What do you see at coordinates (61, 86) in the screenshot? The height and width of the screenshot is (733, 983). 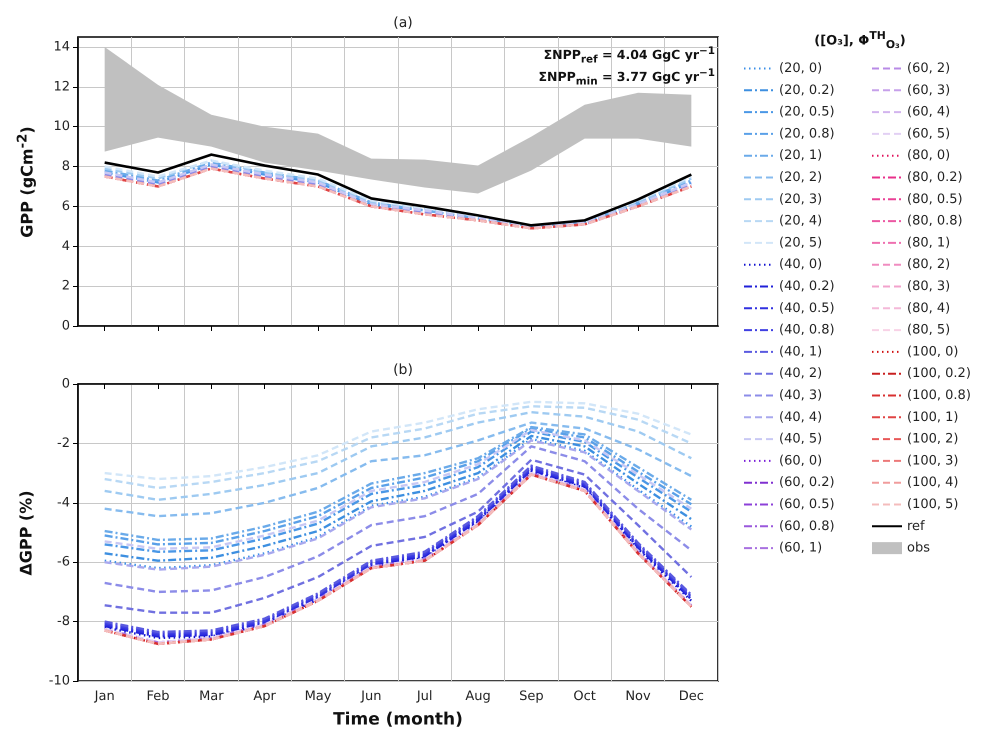 I see `y-tick-label: 12` at bounding box center [61, 86].